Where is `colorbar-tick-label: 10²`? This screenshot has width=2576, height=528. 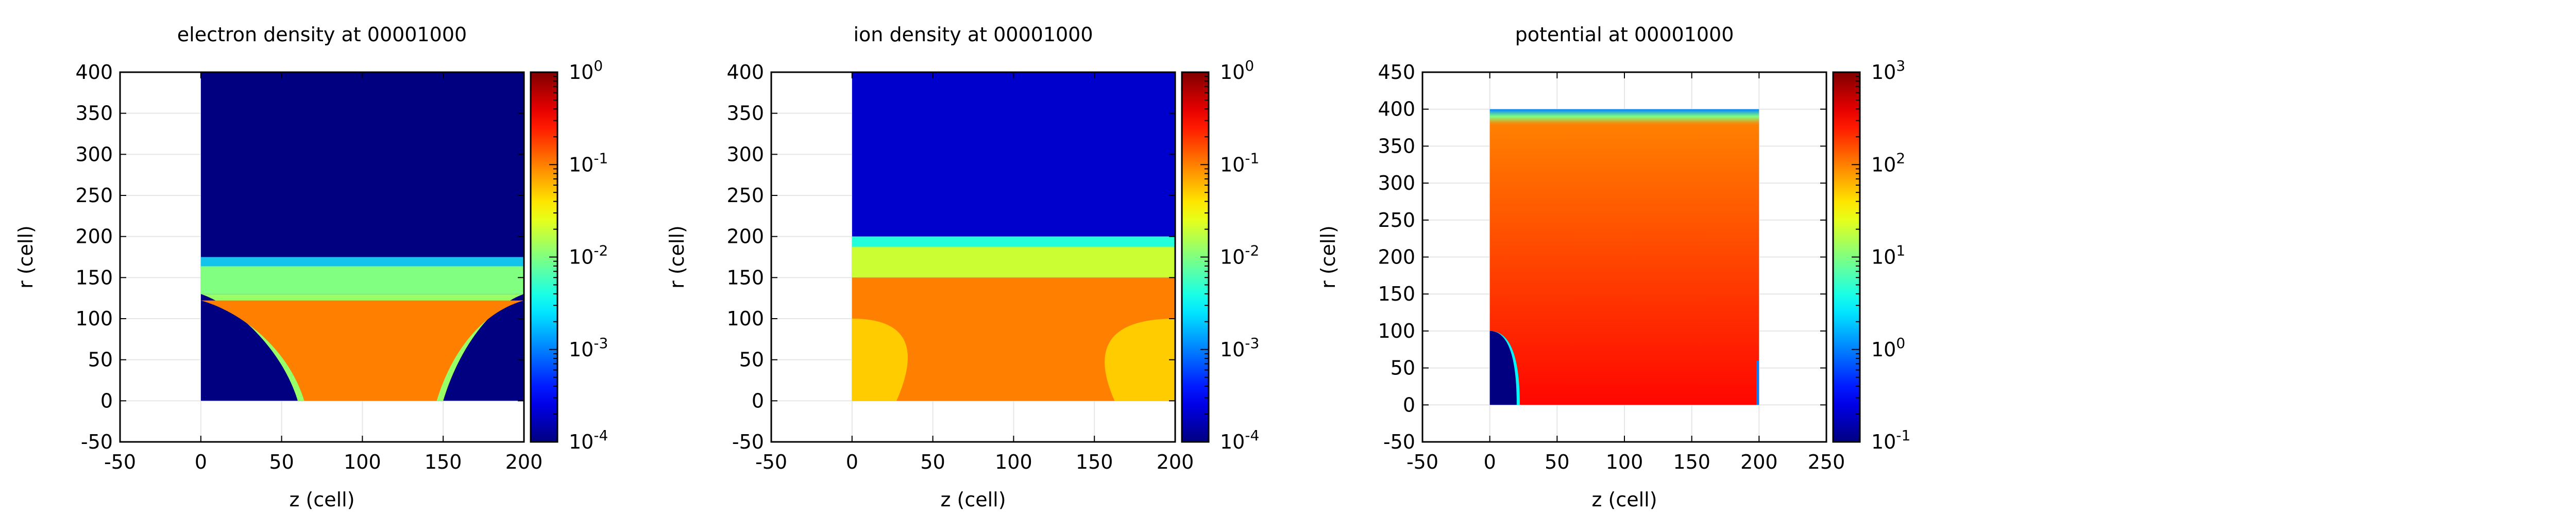 colorbar-tick-label: 10² is located at coordinates (1888, 163).